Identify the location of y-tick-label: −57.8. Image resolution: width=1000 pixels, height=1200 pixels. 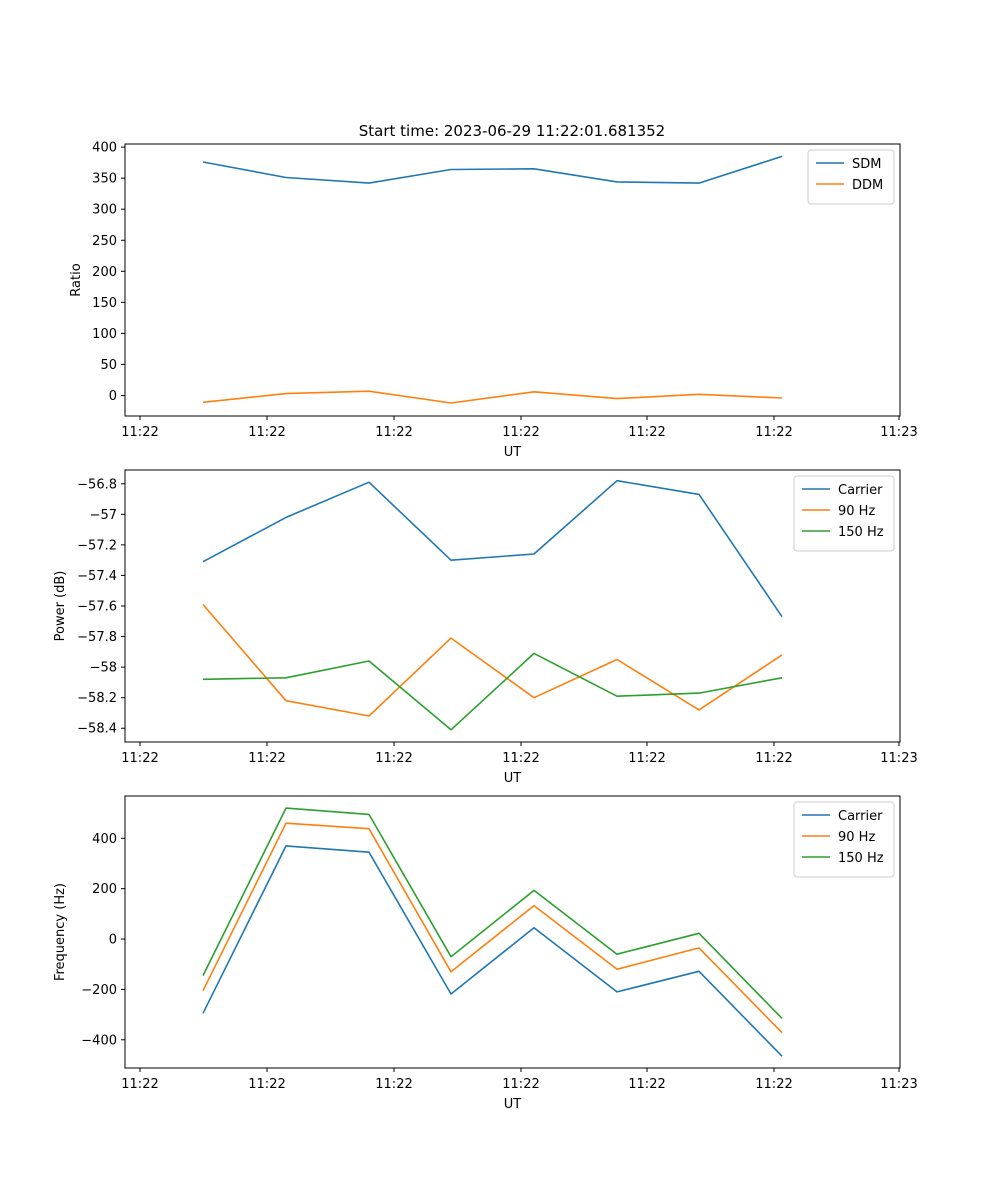
(97, 637).